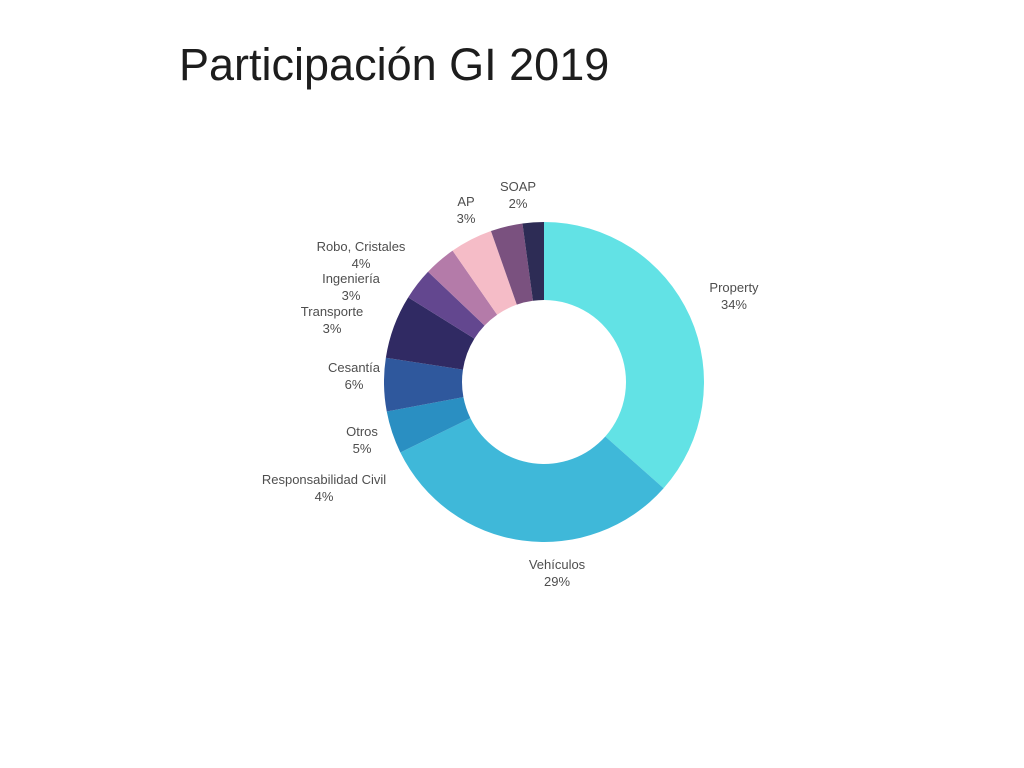 This screenshot has width=1024, height=768. Describe the element at coordinates (351, 287) in the screenshot. I see `segment-label-ingenieria: Ingeniería 3%` at that location.